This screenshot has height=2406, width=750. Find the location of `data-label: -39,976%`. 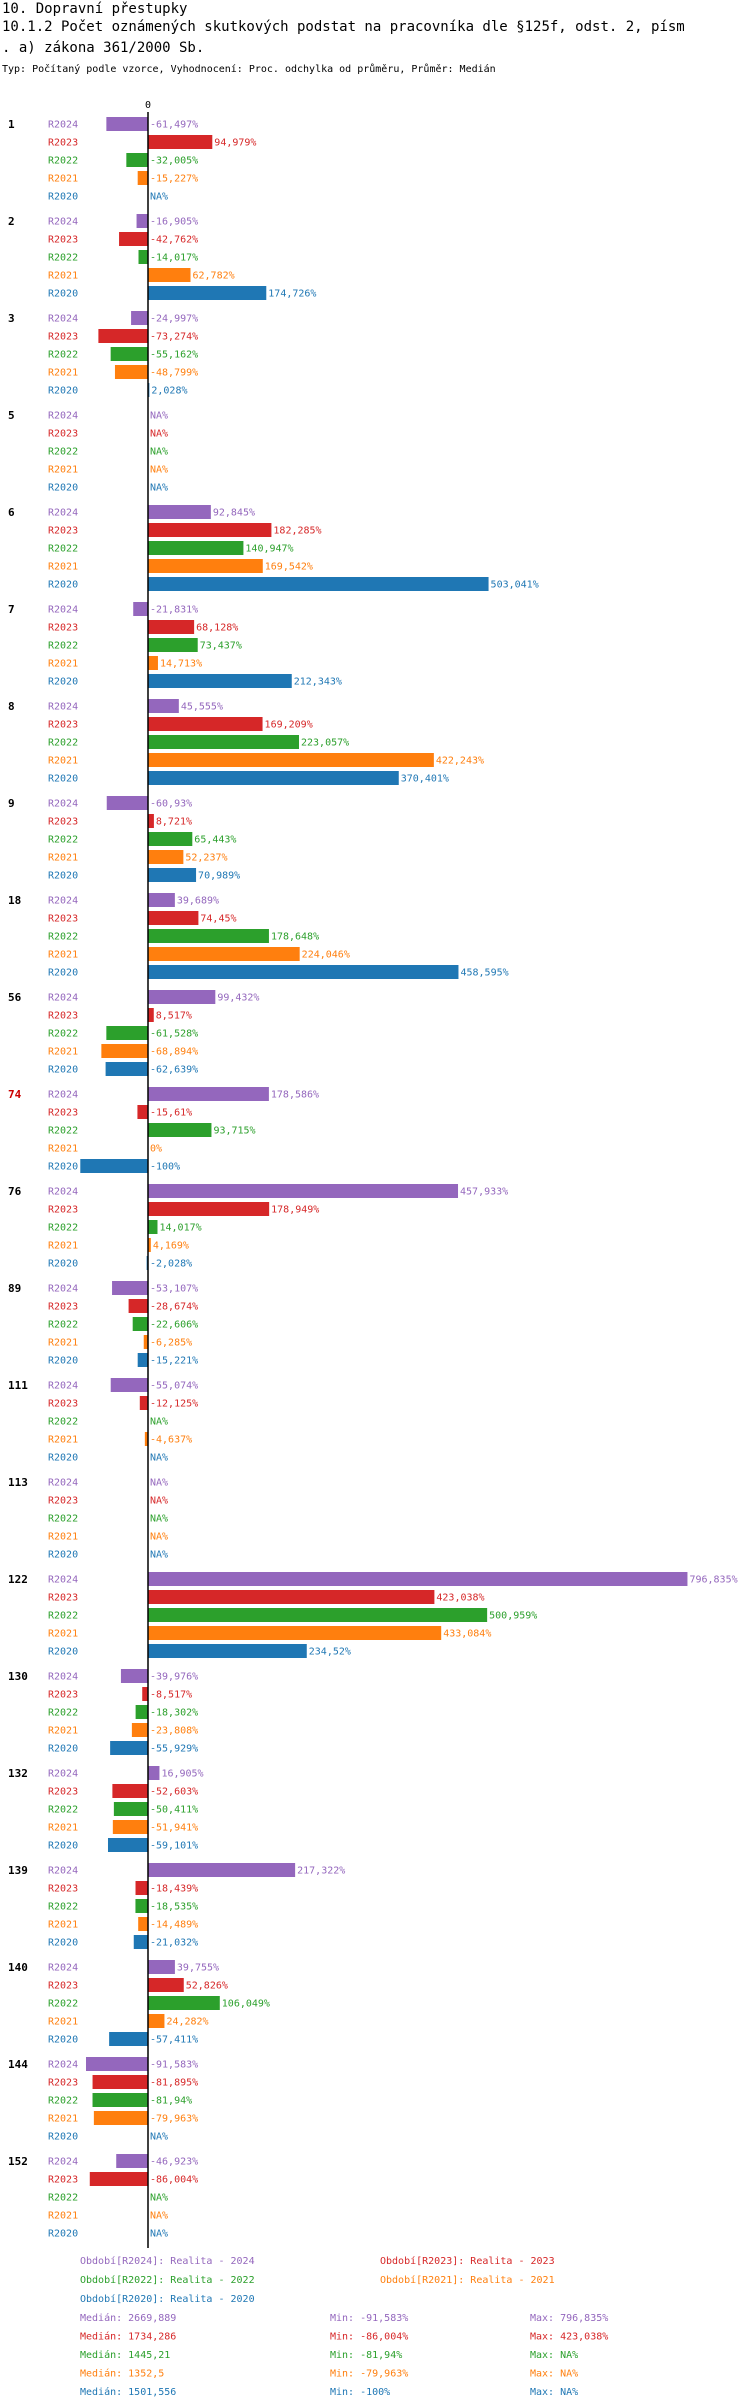

data-label: -39,976% is located at coordinates (174, 1677).